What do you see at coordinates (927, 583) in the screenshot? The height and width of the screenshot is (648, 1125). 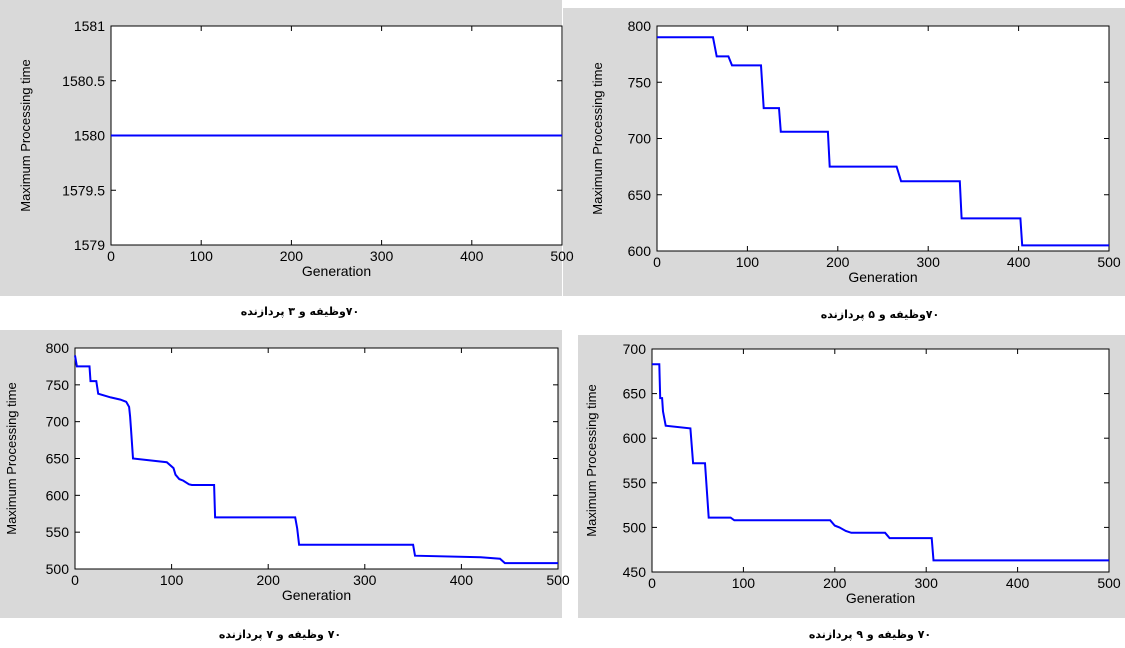 I see `chart-4-x-tick-label: 300` at bounding box center [927, 583].